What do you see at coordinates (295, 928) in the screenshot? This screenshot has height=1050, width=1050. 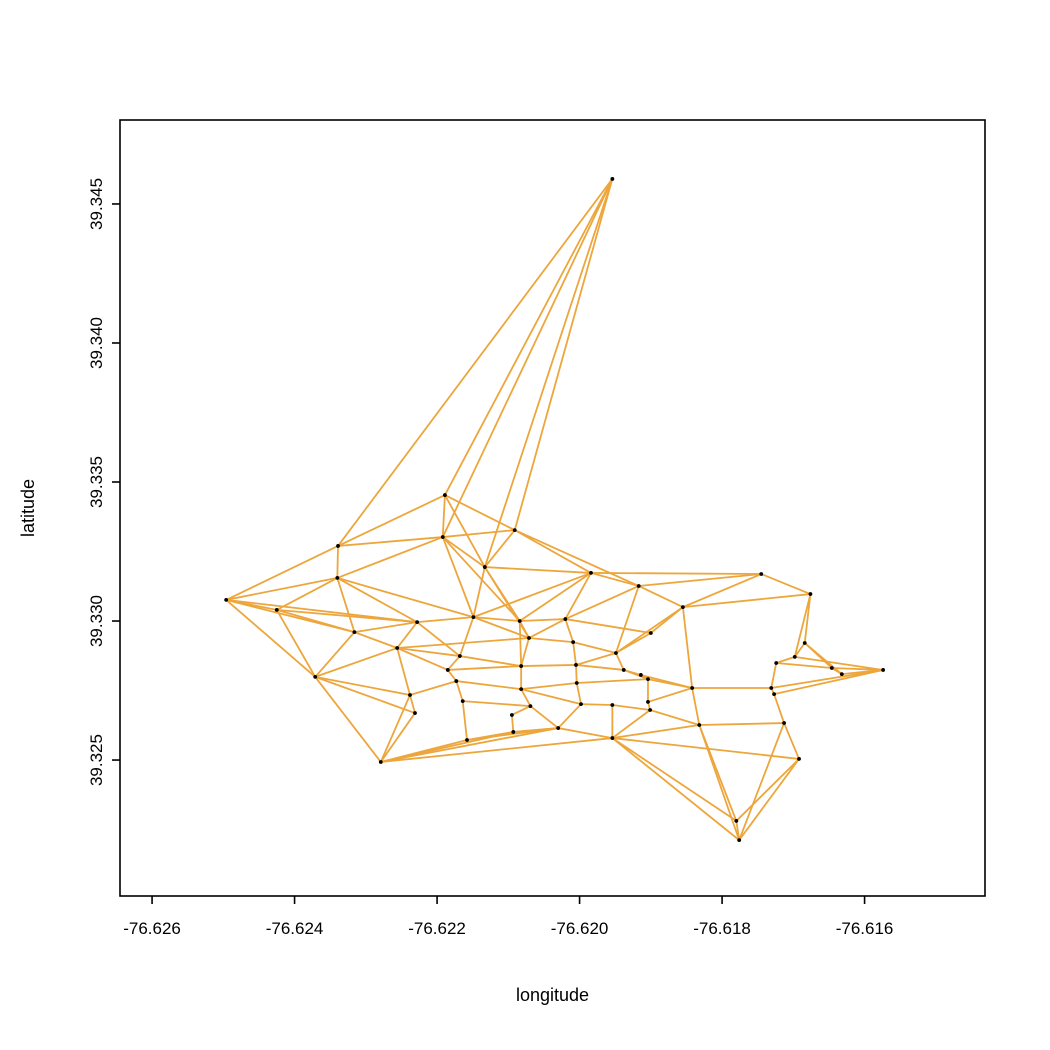 I see `x-tick-label: -76.624` at bounding box center [295, 928].